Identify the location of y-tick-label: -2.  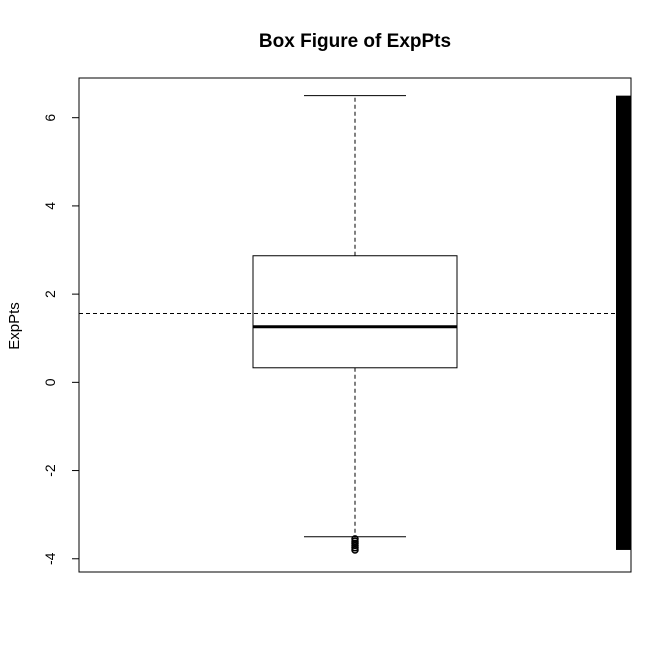
(50, 470).